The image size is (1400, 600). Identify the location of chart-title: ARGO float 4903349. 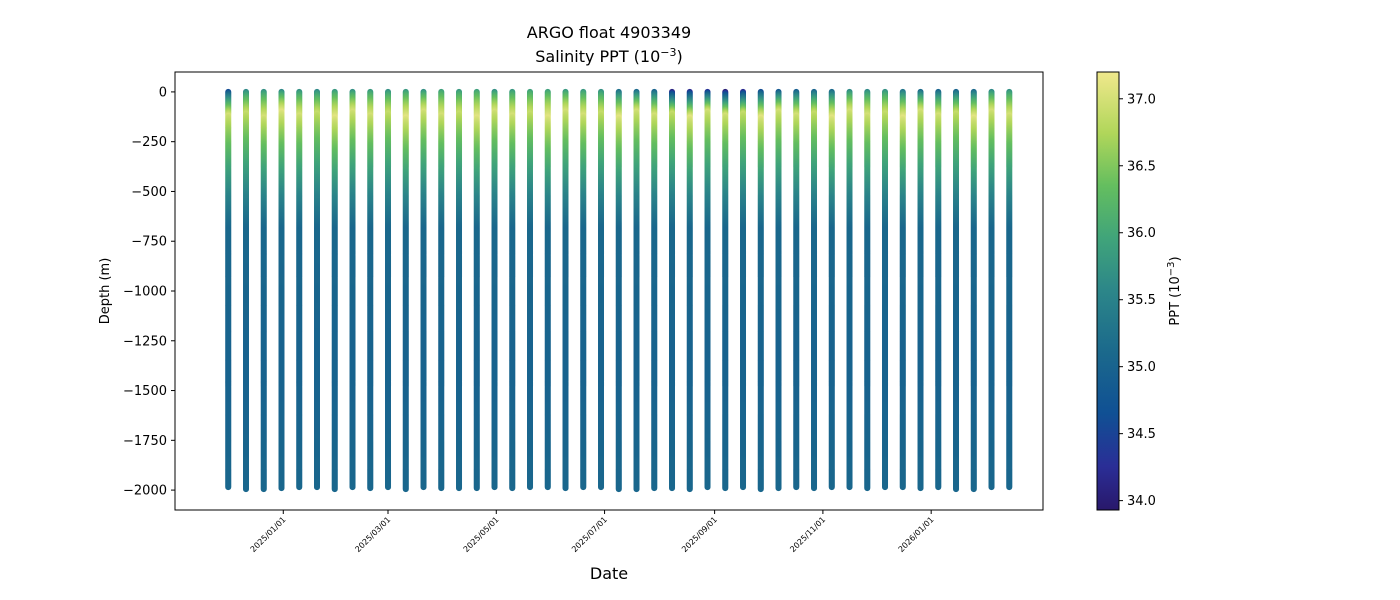
(609, 32).